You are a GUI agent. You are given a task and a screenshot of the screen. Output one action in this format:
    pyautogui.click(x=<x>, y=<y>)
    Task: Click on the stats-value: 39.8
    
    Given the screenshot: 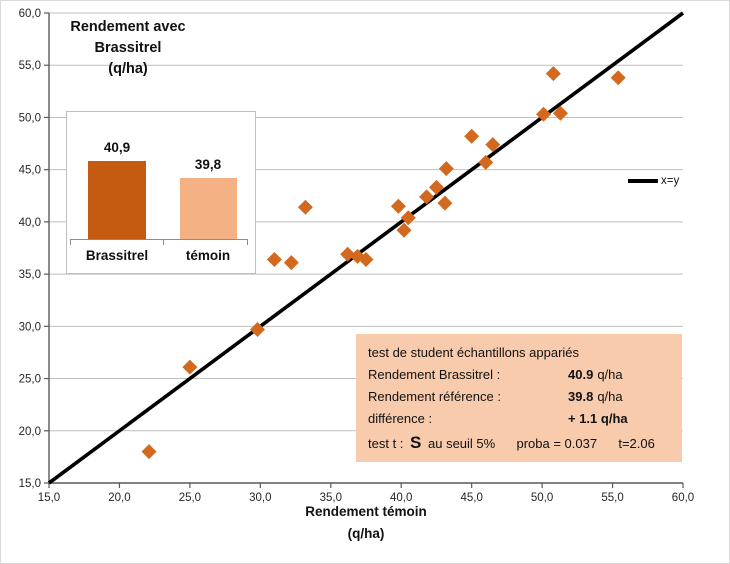 What is the action you would take?
    pyautogui.click(x=581, y=396)
    